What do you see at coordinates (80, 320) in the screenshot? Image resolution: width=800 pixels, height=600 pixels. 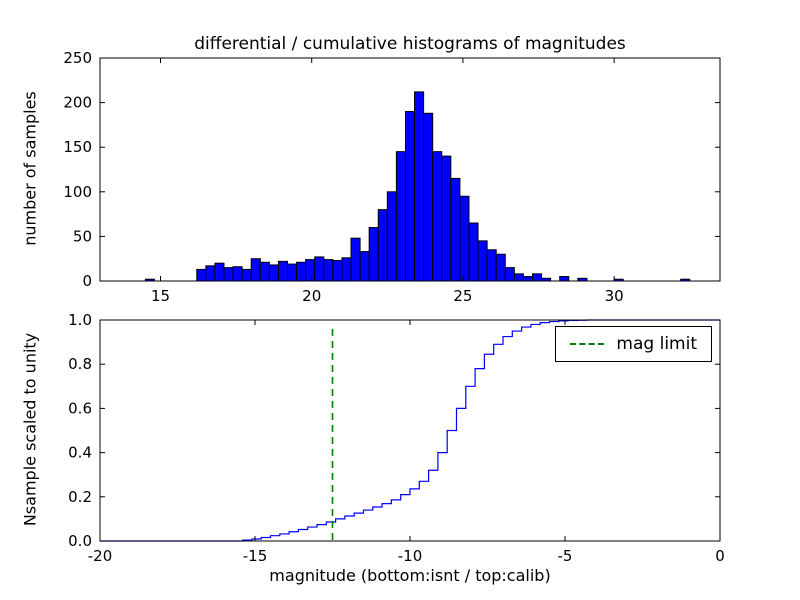 I see `tick-label: 1.0` at bounding box center [80, 320].